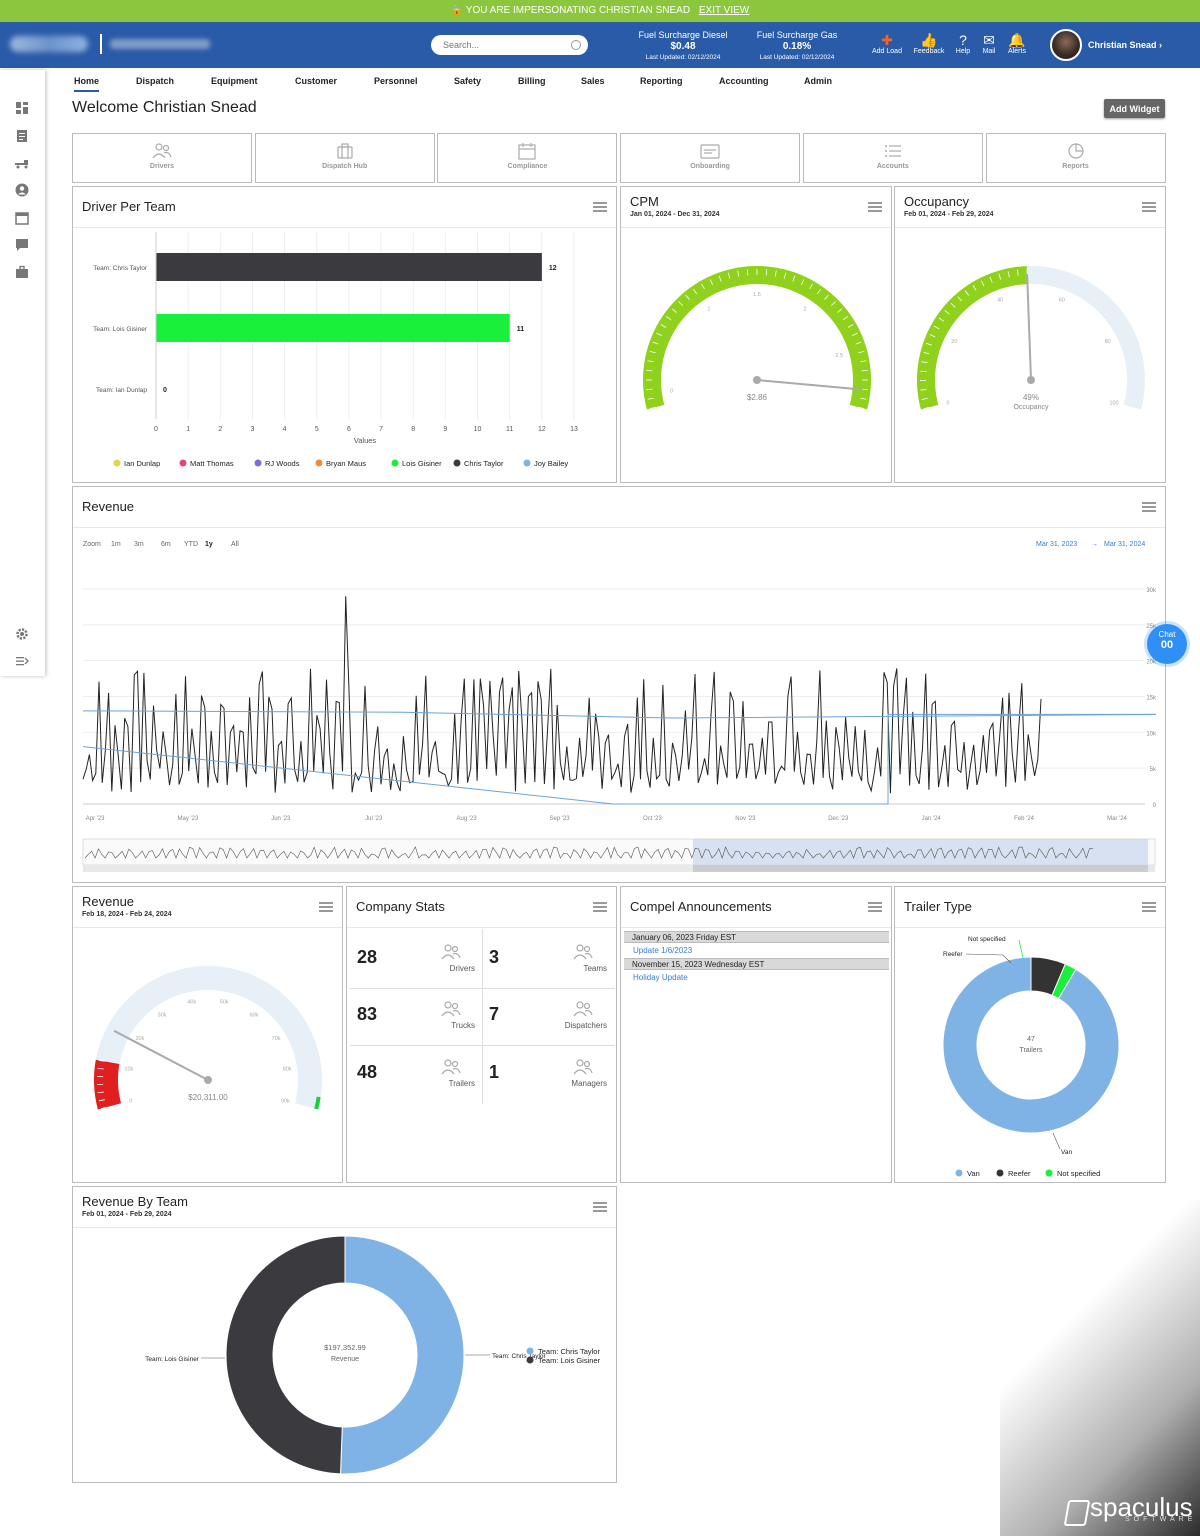  I want to click on zoom-1m-button: 1m, so click(116, 544).